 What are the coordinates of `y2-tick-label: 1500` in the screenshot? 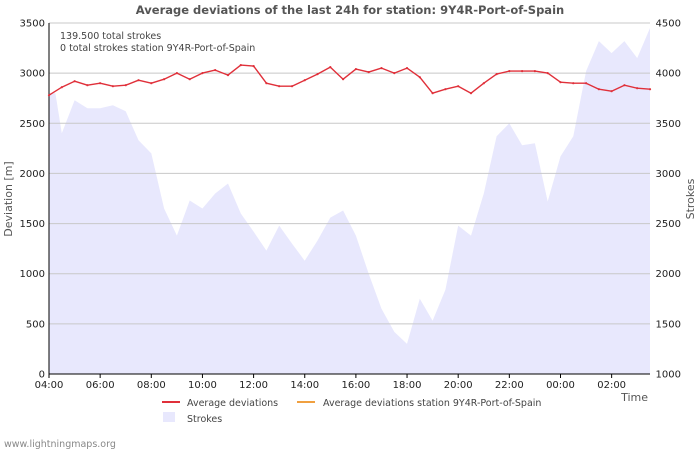 It's located at (668, 324).